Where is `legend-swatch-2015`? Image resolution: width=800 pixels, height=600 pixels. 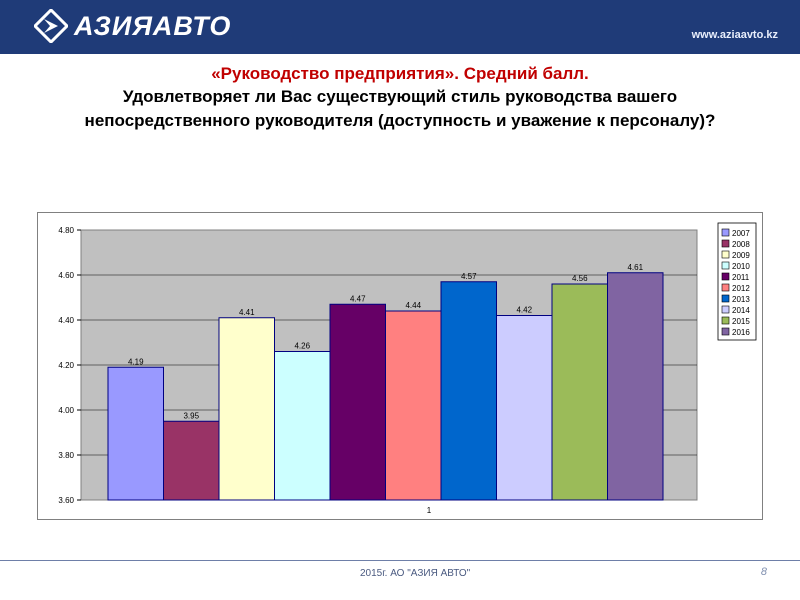 legend-swatch-2015 is located at coordinates (725, 320).